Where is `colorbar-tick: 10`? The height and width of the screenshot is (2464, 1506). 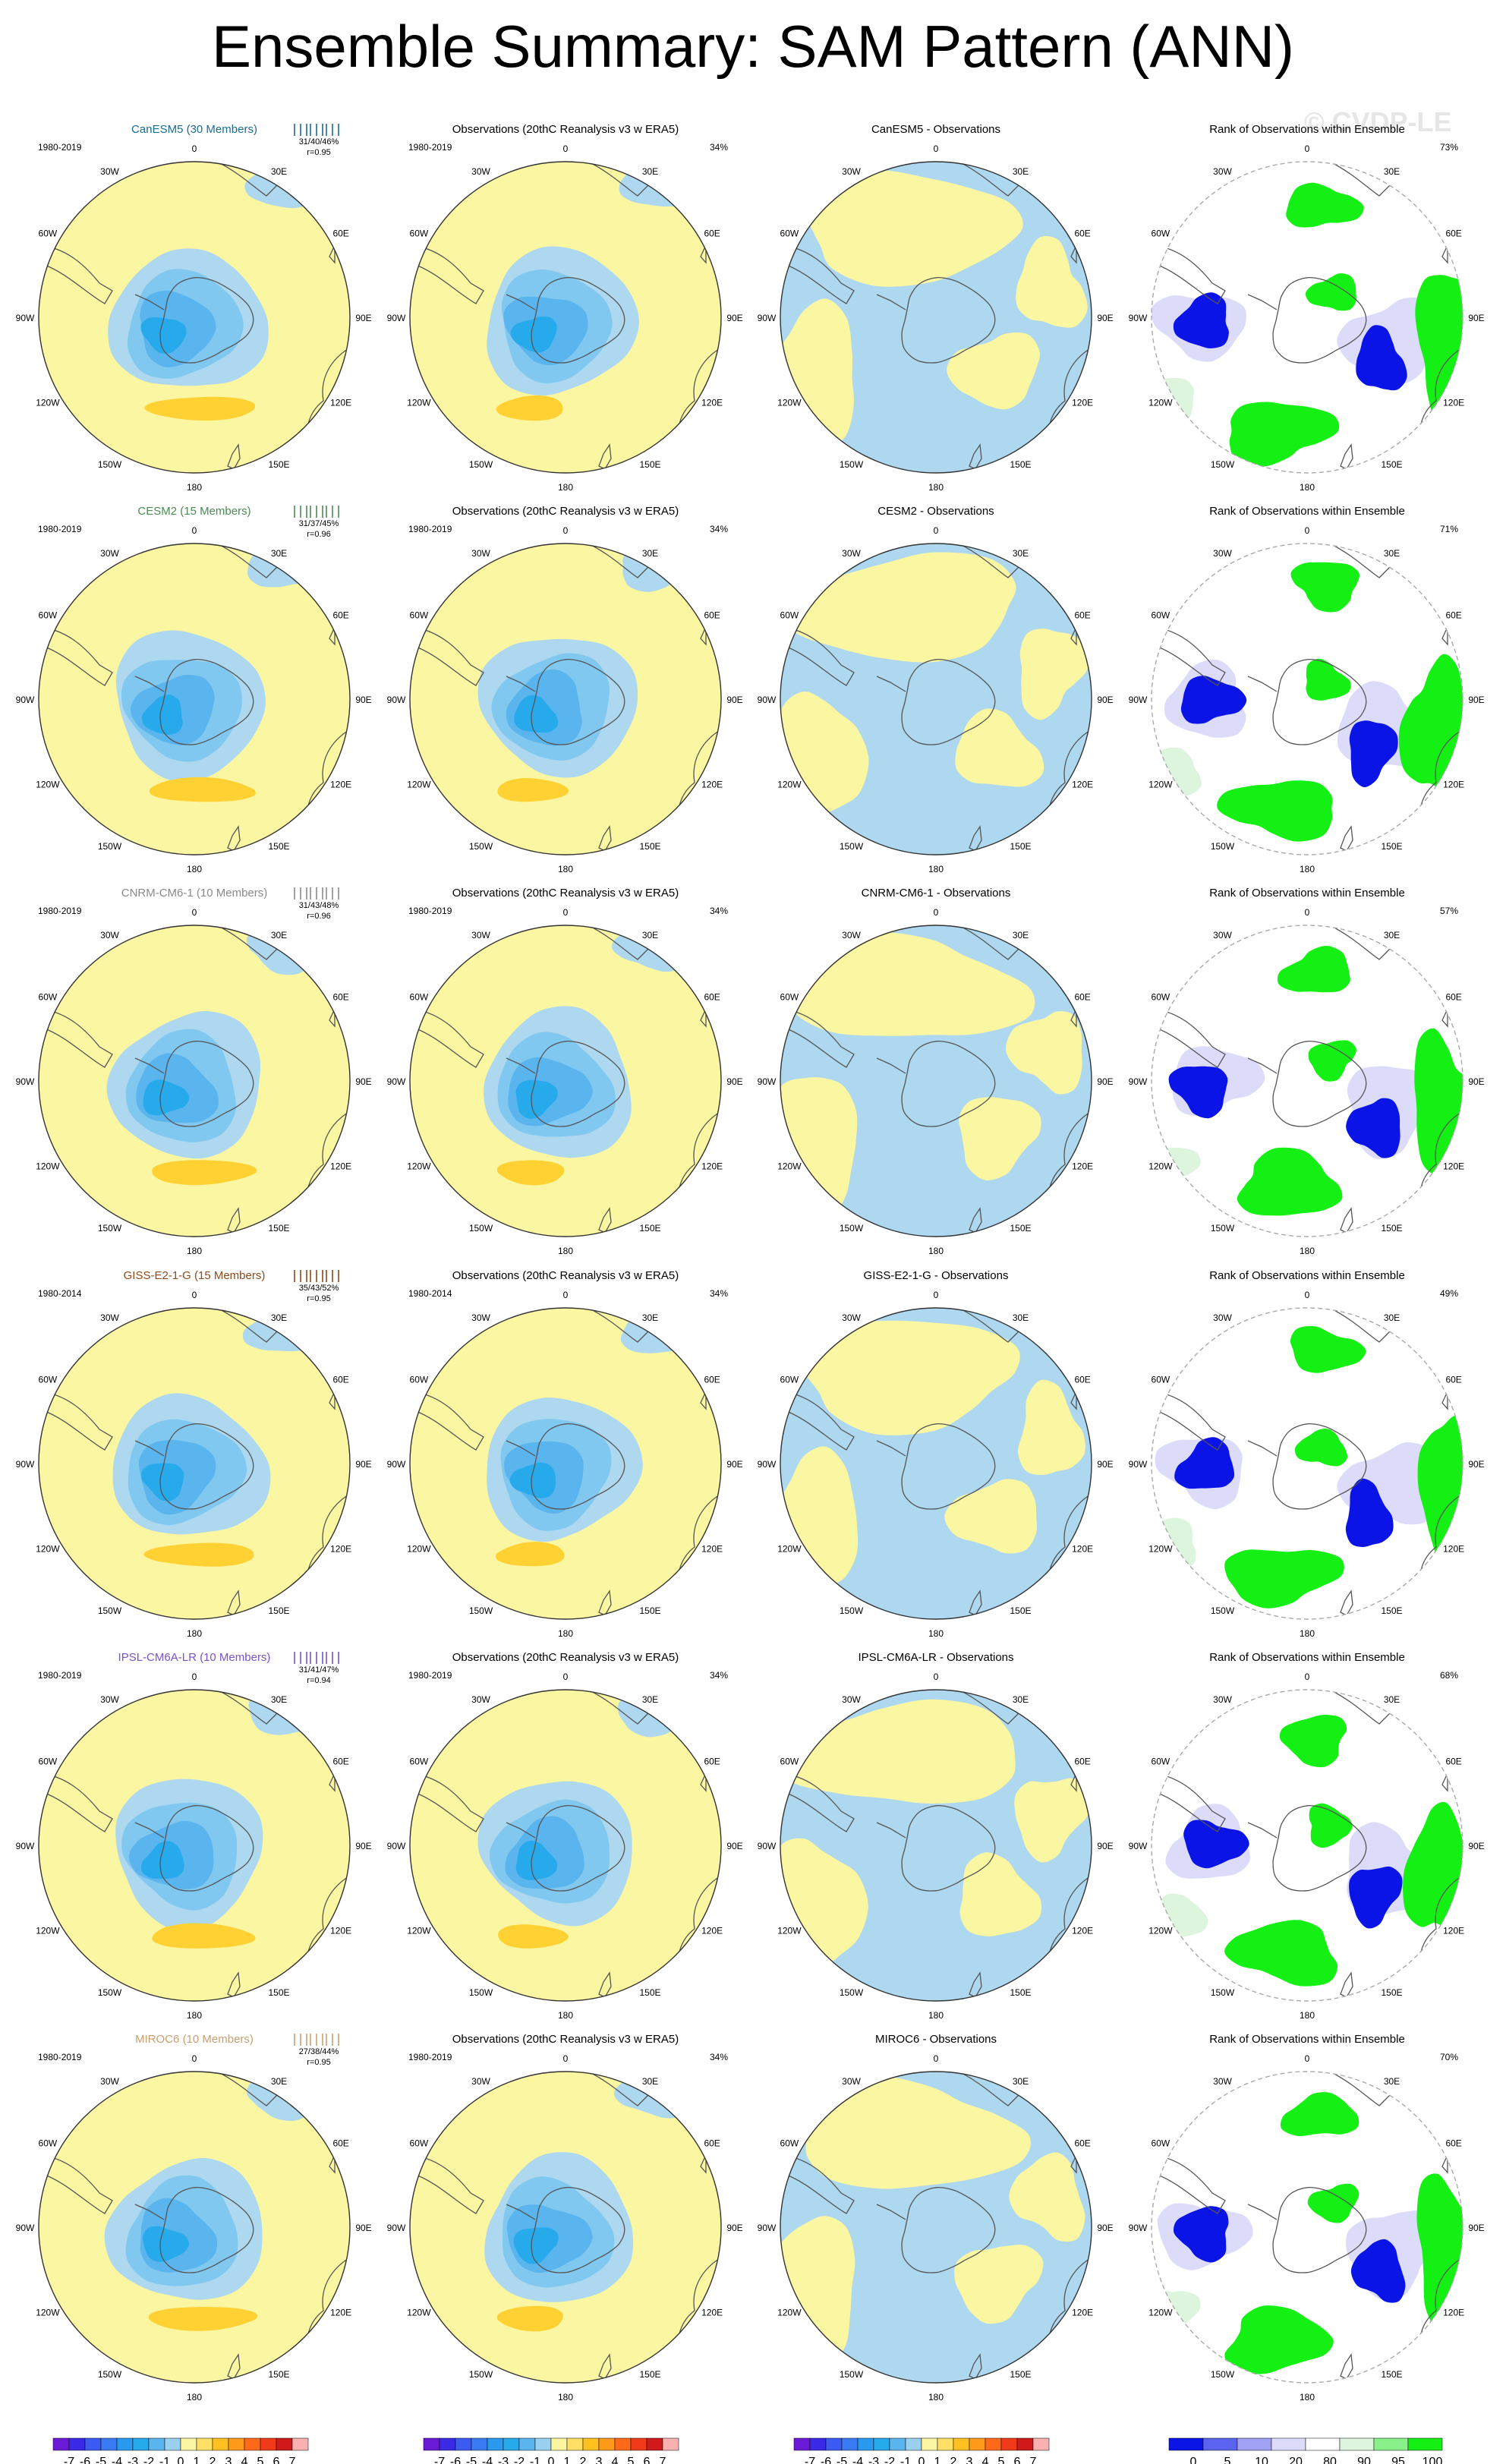
colorbar-tick: 10 is located at coordinates (1261, 2460).